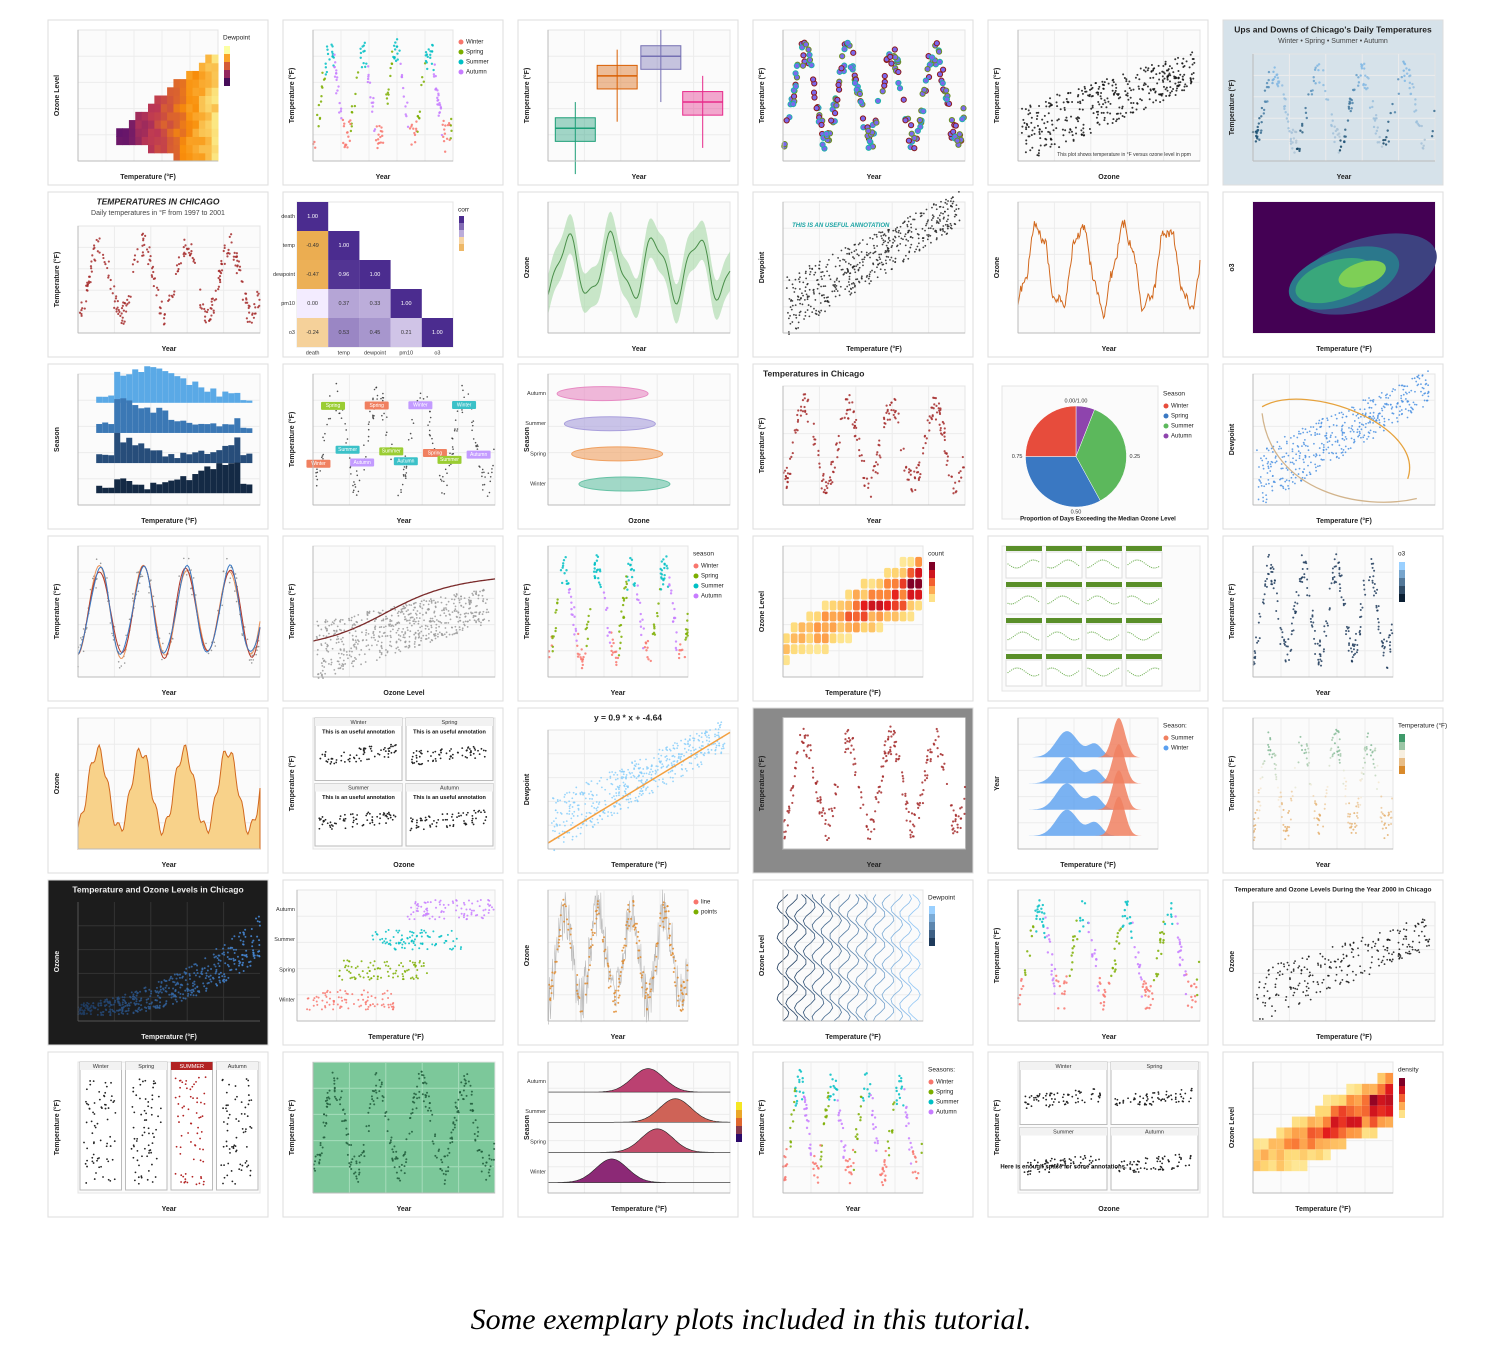 The height and width of the screenshot is (1347, 1502). Describe the element at coordinates (227, 58) in the screenshot. I see `color-bar` at that location.